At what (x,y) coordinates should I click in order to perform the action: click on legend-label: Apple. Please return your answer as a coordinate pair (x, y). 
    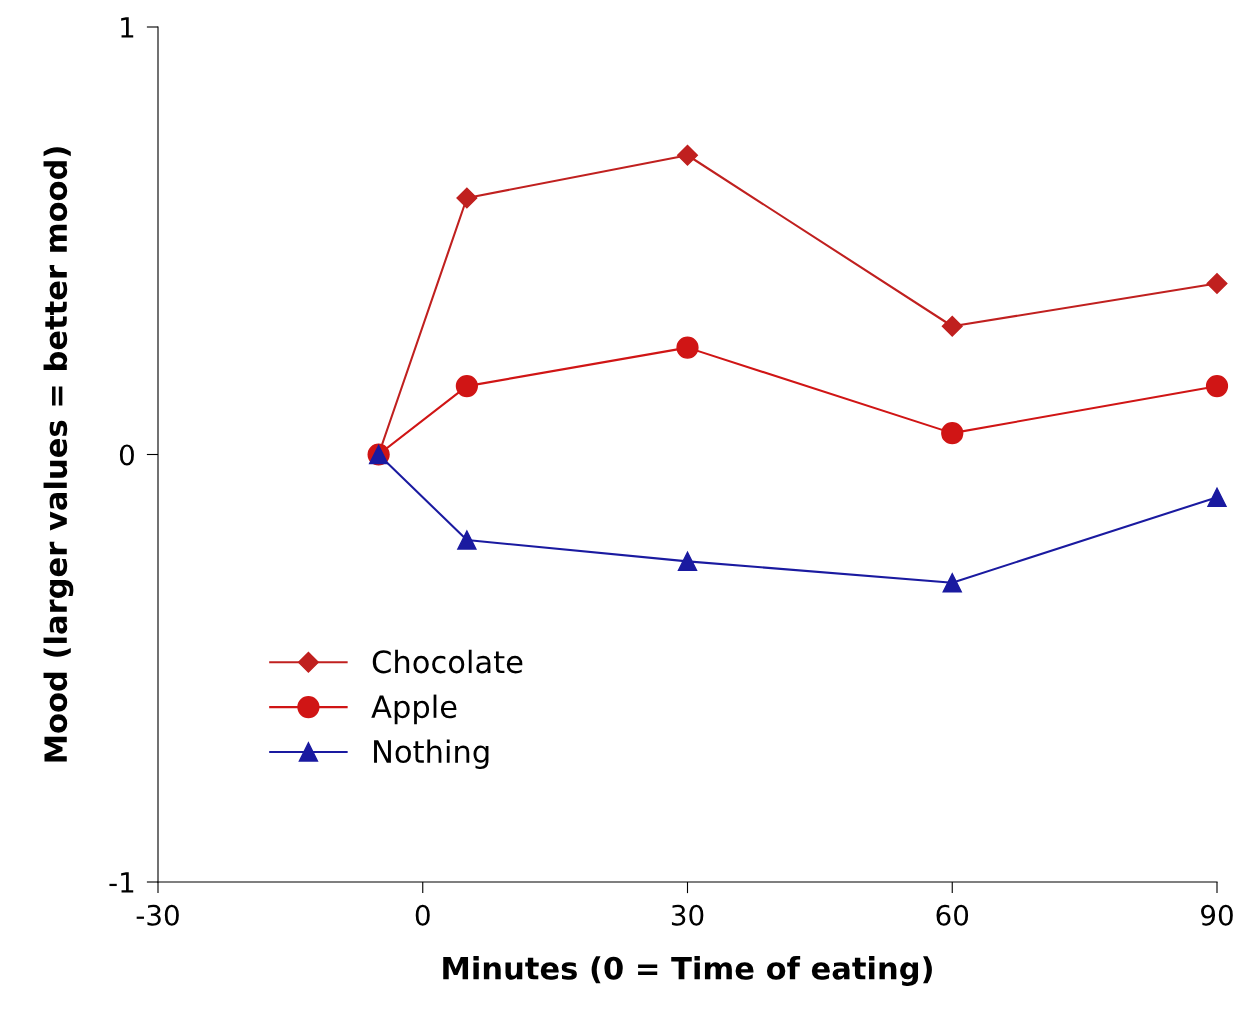
    Looking at the image, I should click on (414, 709).